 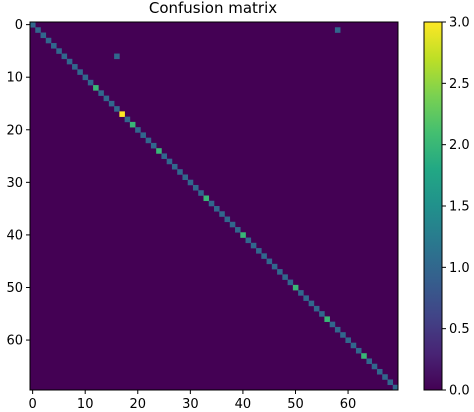 I want to click on colorbar-tick-label: 2.0, so click(x=459, y=145).